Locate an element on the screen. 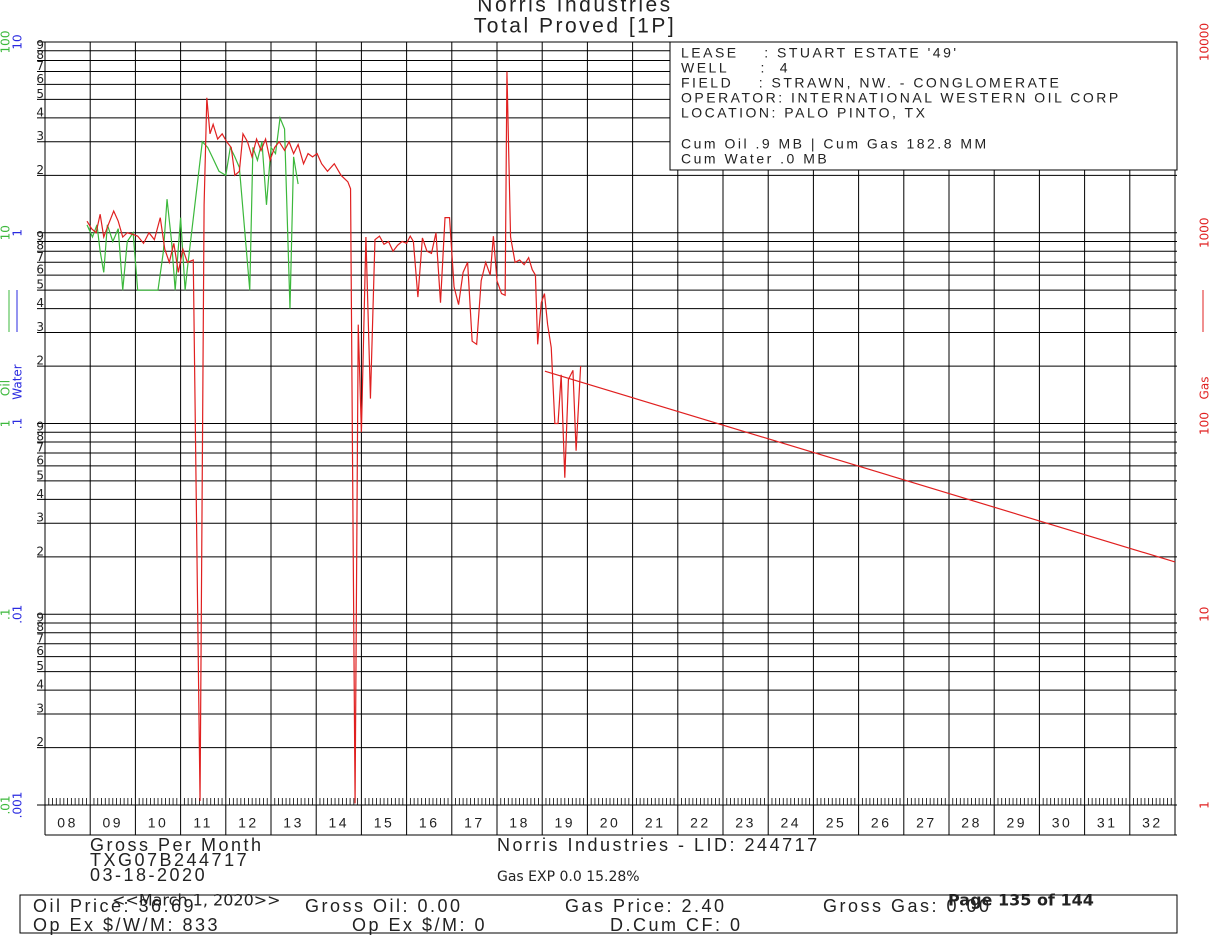 The width and height of the screenshot is (1210, 935). x-tick-label: 12 is located at coordinates (248, 823).